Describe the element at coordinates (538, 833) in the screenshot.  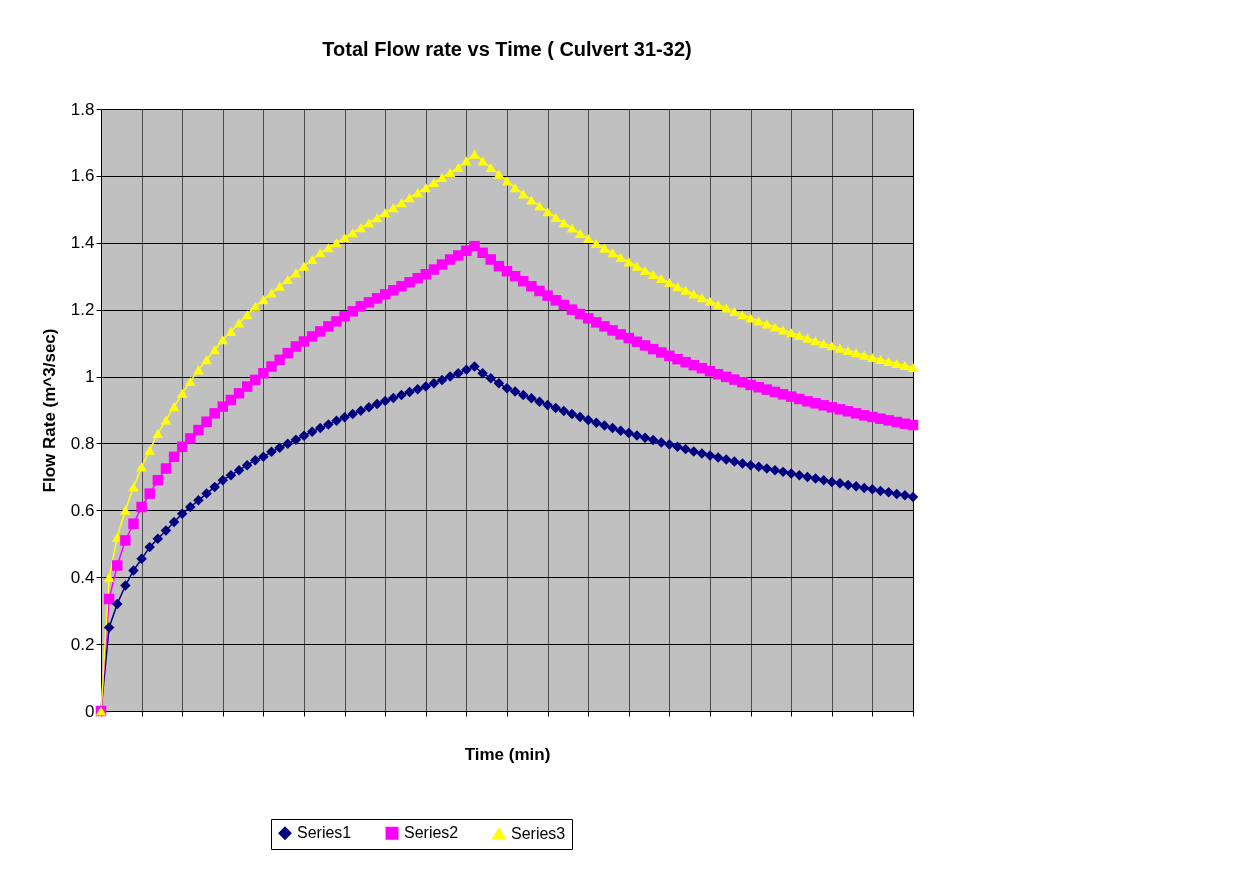
I see `legend-label: Series3` at that location.